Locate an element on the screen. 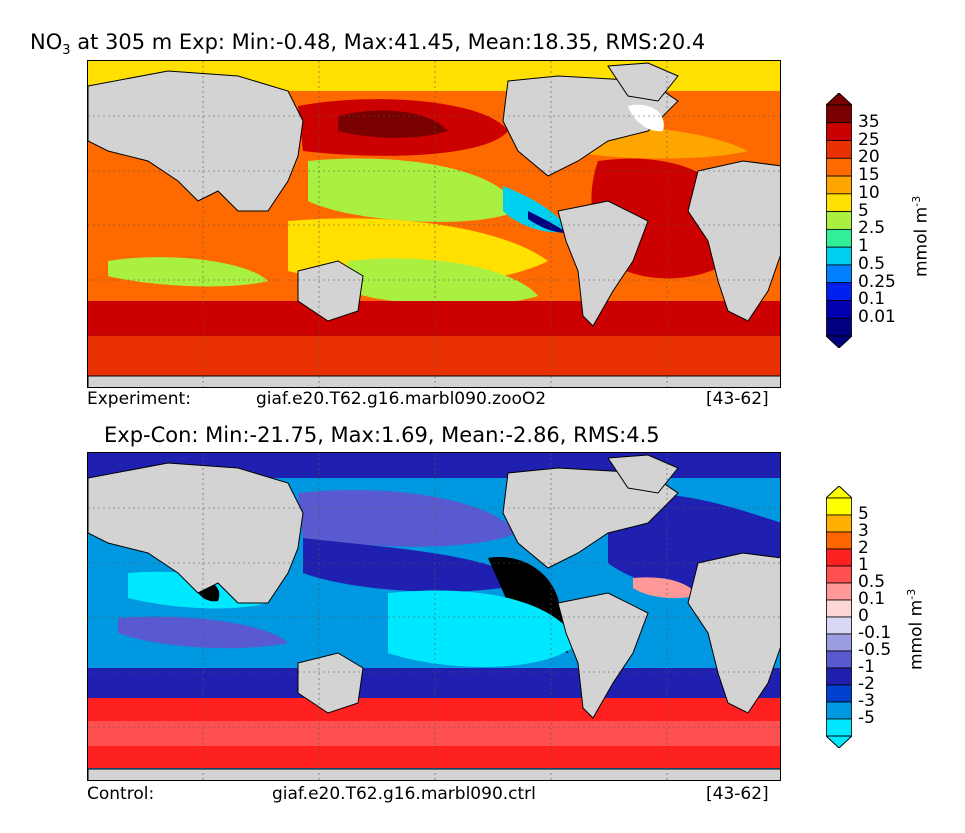  southern-blue-band is located at coordinates (434, 683).